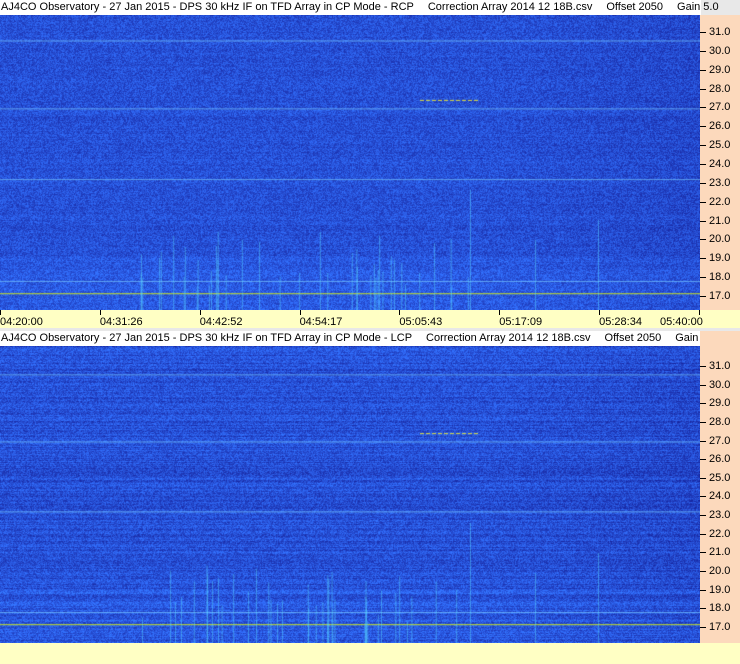 The width and height of the screenshot is (740, 664). I want to click on lcp-axis-top, so click(720, 338).